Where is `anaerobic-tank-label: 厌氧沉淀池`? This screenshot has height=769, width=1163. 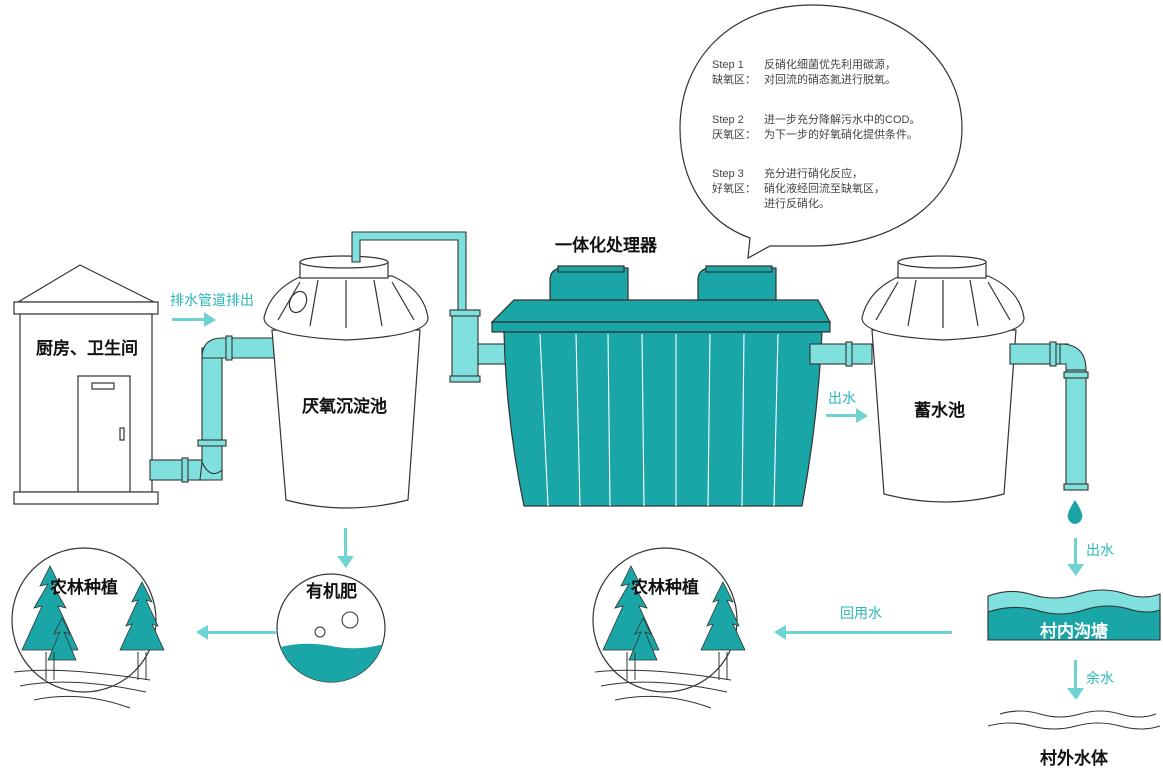 anaerobic-tank-label: 厌氧沉淀池 is located at coordinates (344, 406).